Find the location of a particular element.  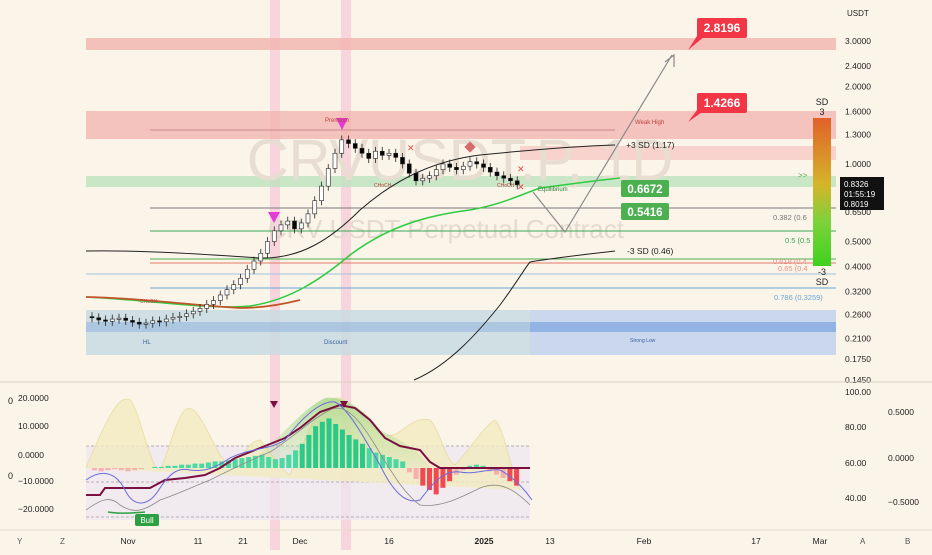

price-tick: 0.1750 is located at coordinates (858, 359).